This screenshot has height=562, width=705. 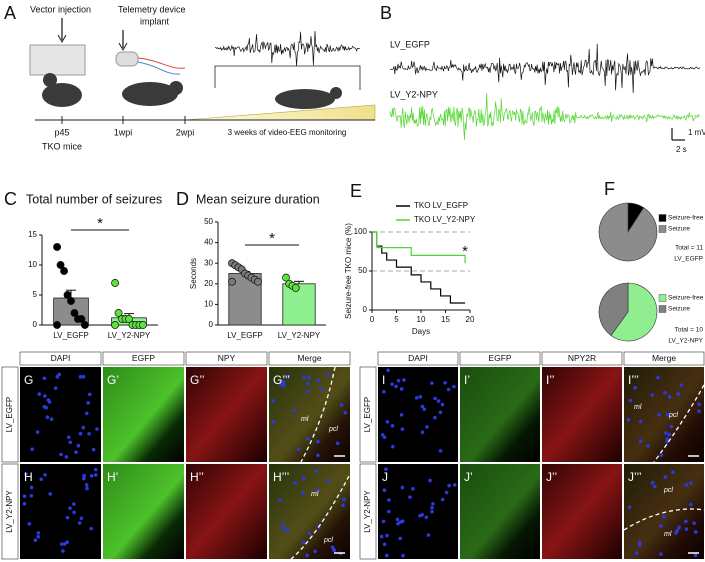 I want to click on panel-label: J’, so click(x=468, y=477).